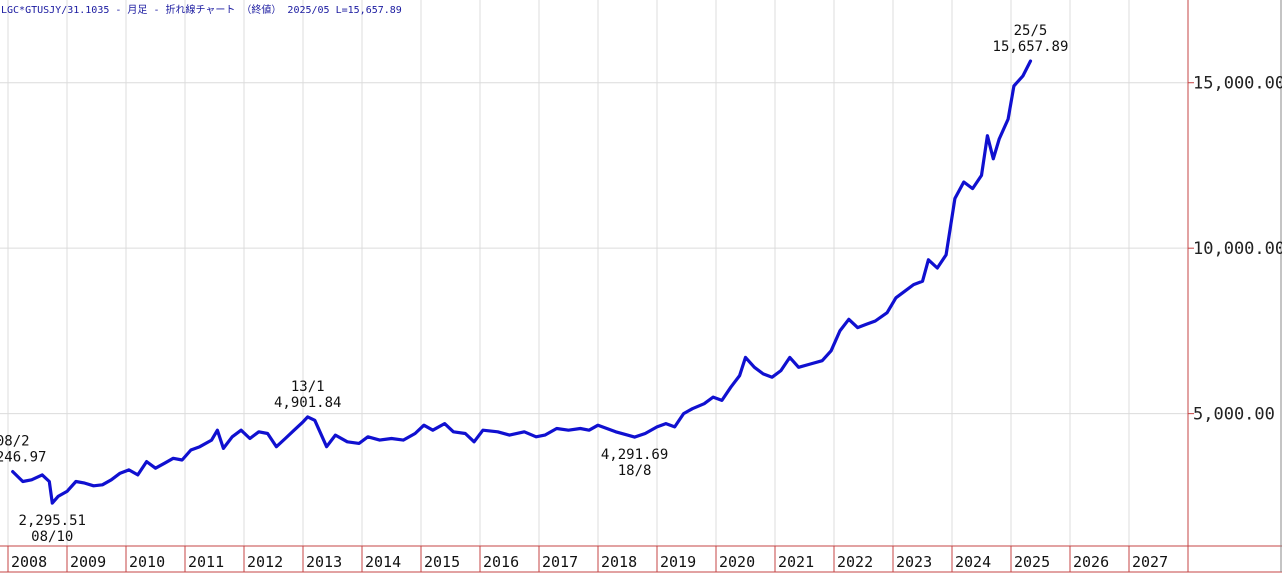 The image size is (1282, 574). What do you see at coordinates (1150, 562) in the screenshot?
I see `x-tick-label: 2027` at bounding box center [1150, 562].